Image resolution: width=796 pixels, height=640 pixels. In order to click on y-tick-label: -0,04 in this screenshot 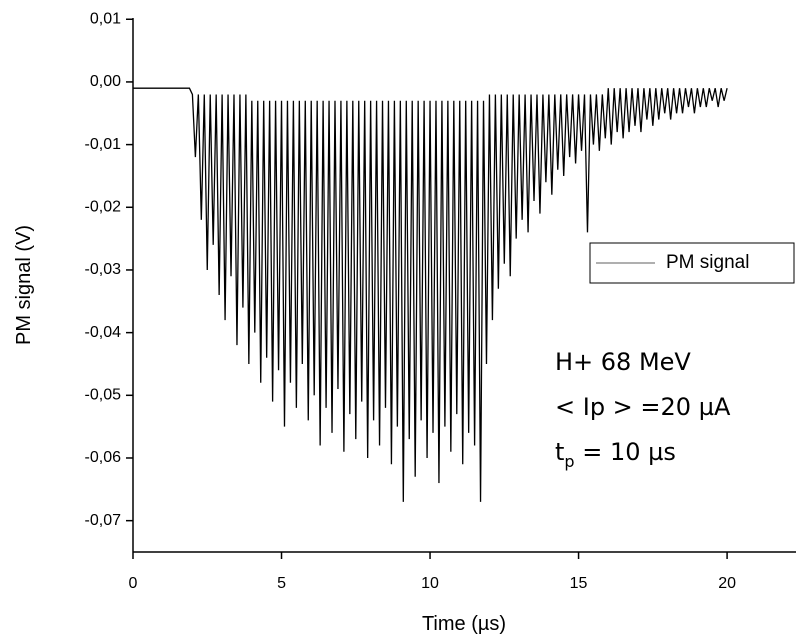, I will do `click(103, 332)`.